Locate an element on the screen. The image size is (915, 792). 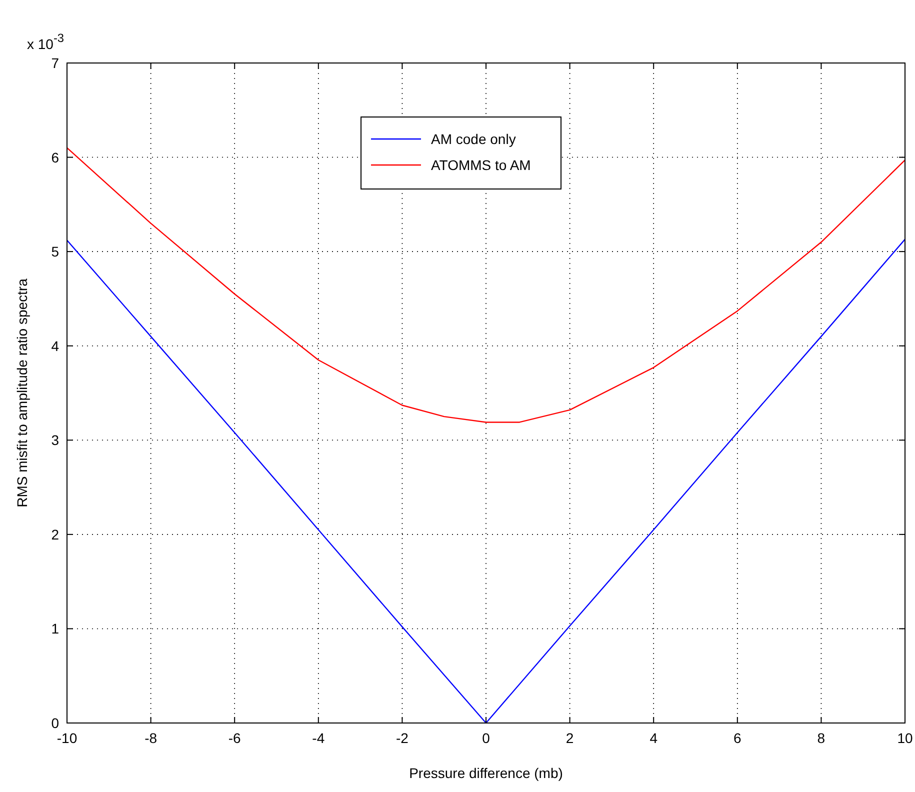
x-tick-label: -6 is located at coordinates (235, 738).